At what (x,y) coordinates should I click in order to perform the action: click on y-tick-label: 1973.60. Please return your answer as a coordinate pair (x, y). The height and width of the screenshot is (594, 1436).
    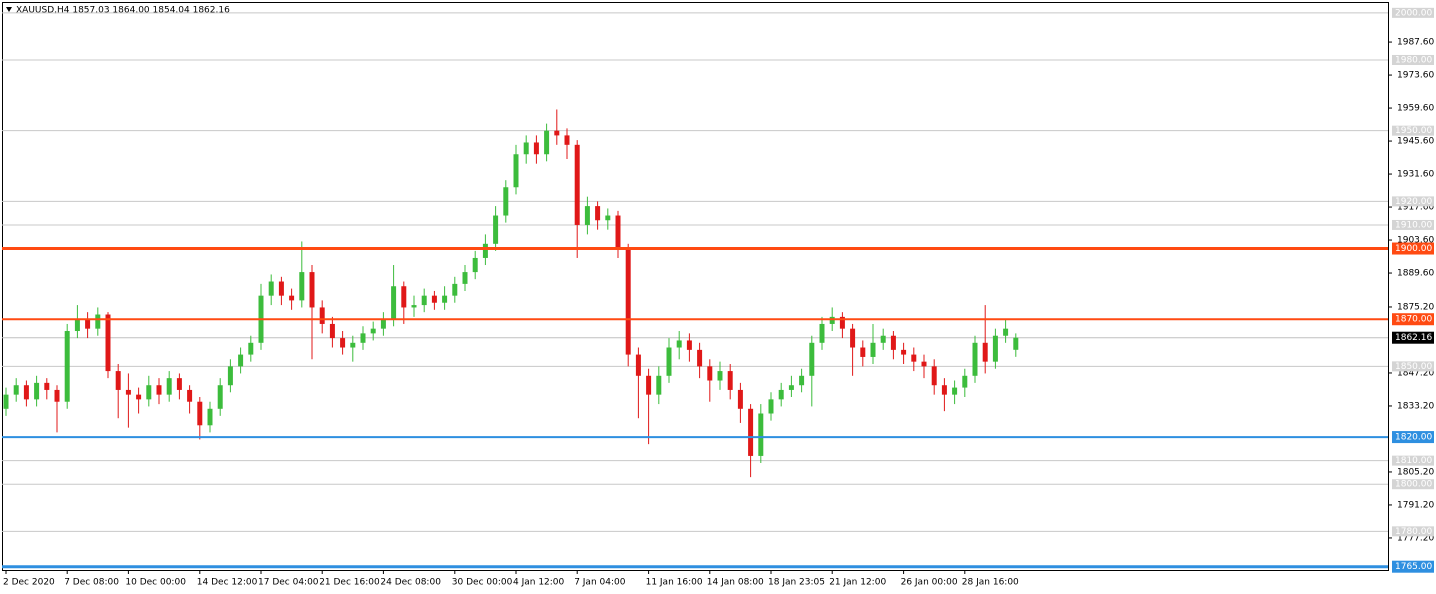
    Looking at the image, I should click on (1415, 76).